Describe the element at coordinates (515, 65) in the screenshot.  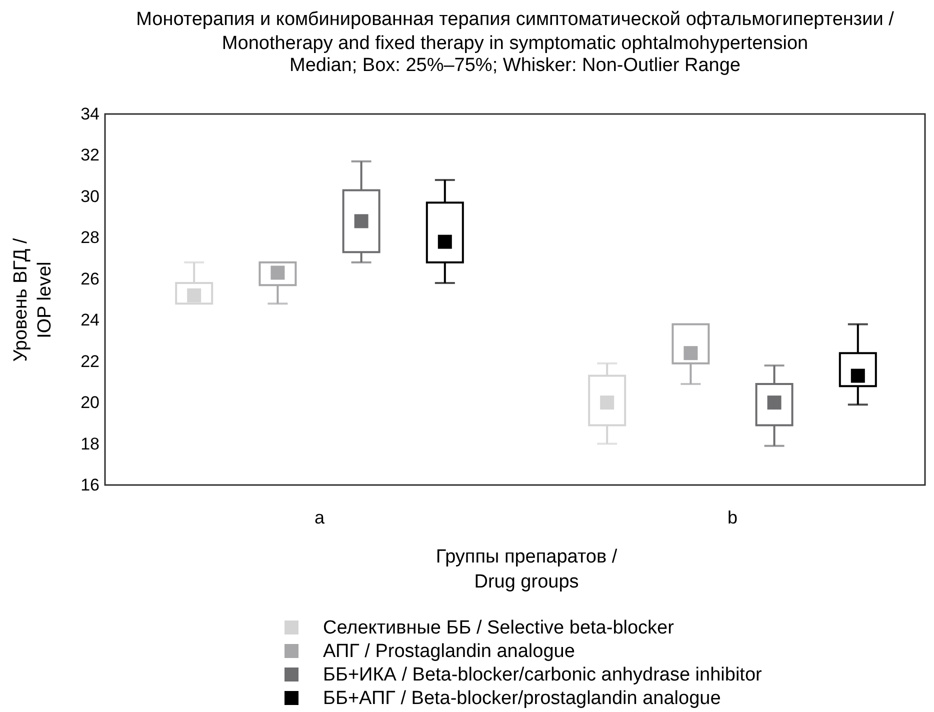
I see `chart-subtitle: Median; Box: 25%–75%; Whisker: Non-Outlier Range` at that location.